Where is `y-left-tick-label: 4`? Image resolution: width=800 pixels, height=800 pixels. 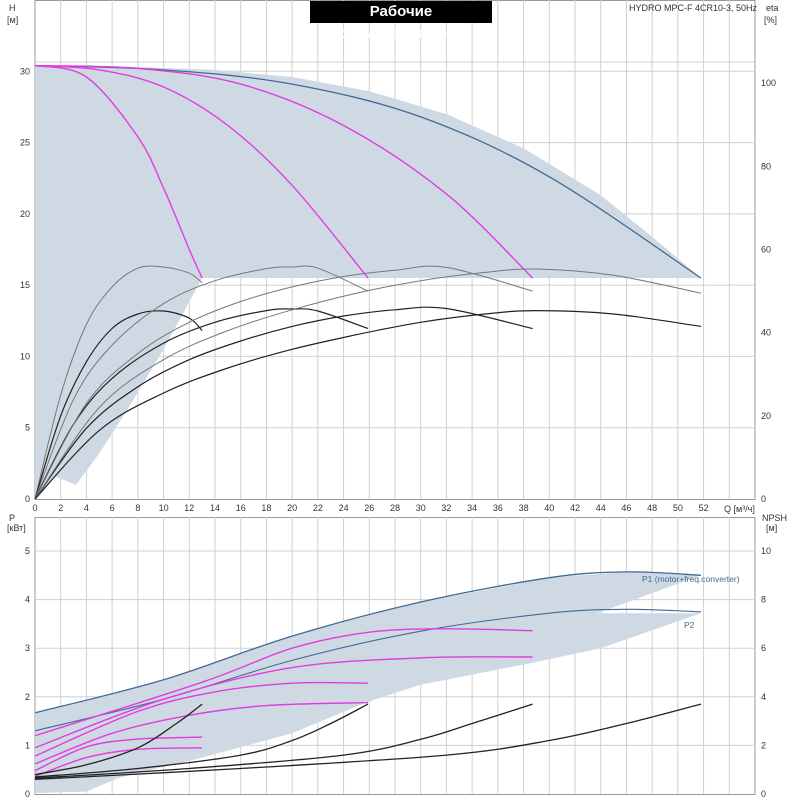 y-left-tick-label: 4 is located at coordinates (27, 600).